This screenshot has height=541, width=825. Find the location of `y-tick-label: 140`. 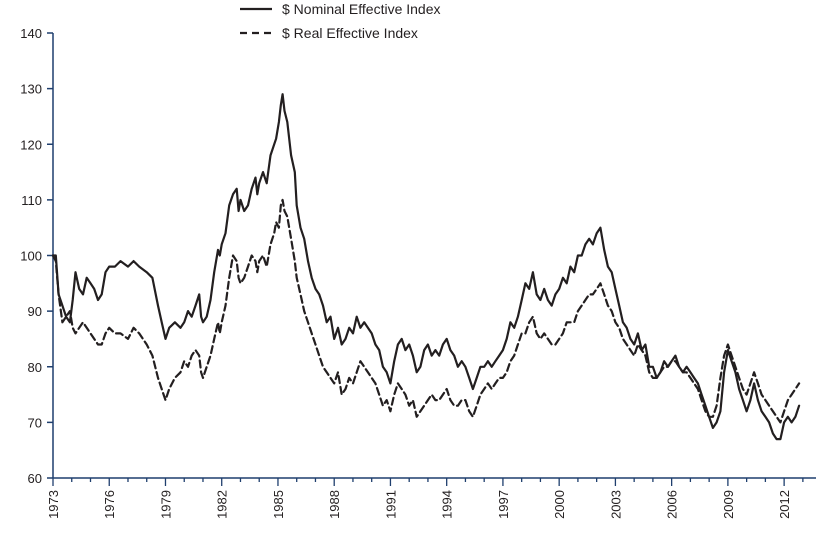

y-tick-label: 140 is located at coordinates (31, 33).